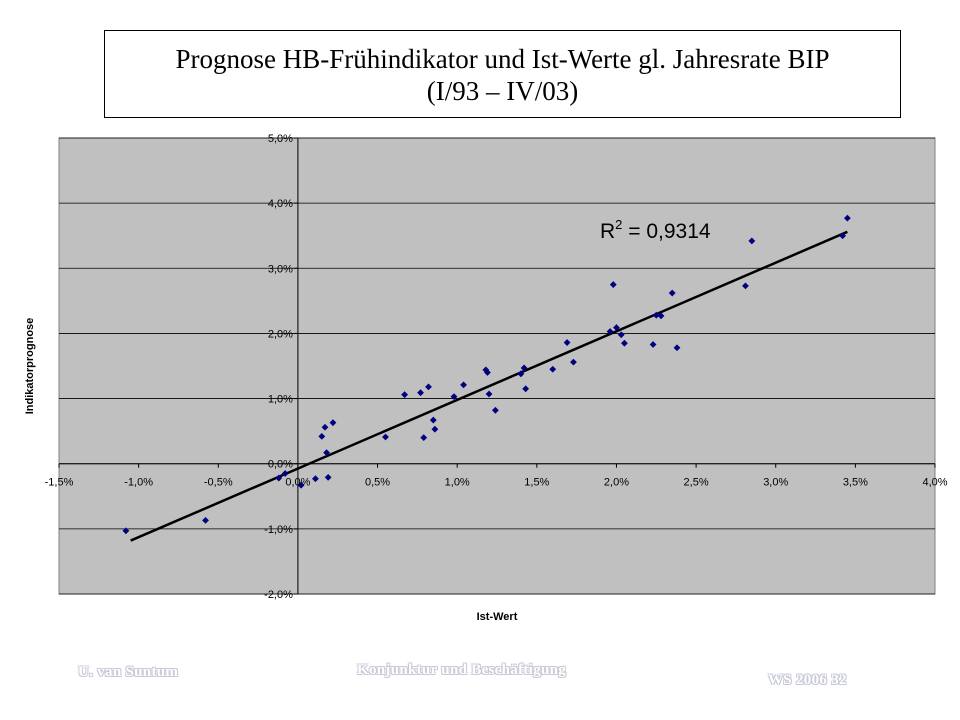 Image resolution: width=960 pixels, height=720 pixels. Describe the element at coordinates (775, 483) in the screenshot. I see `x-tick-label: 3,0%` at that location.